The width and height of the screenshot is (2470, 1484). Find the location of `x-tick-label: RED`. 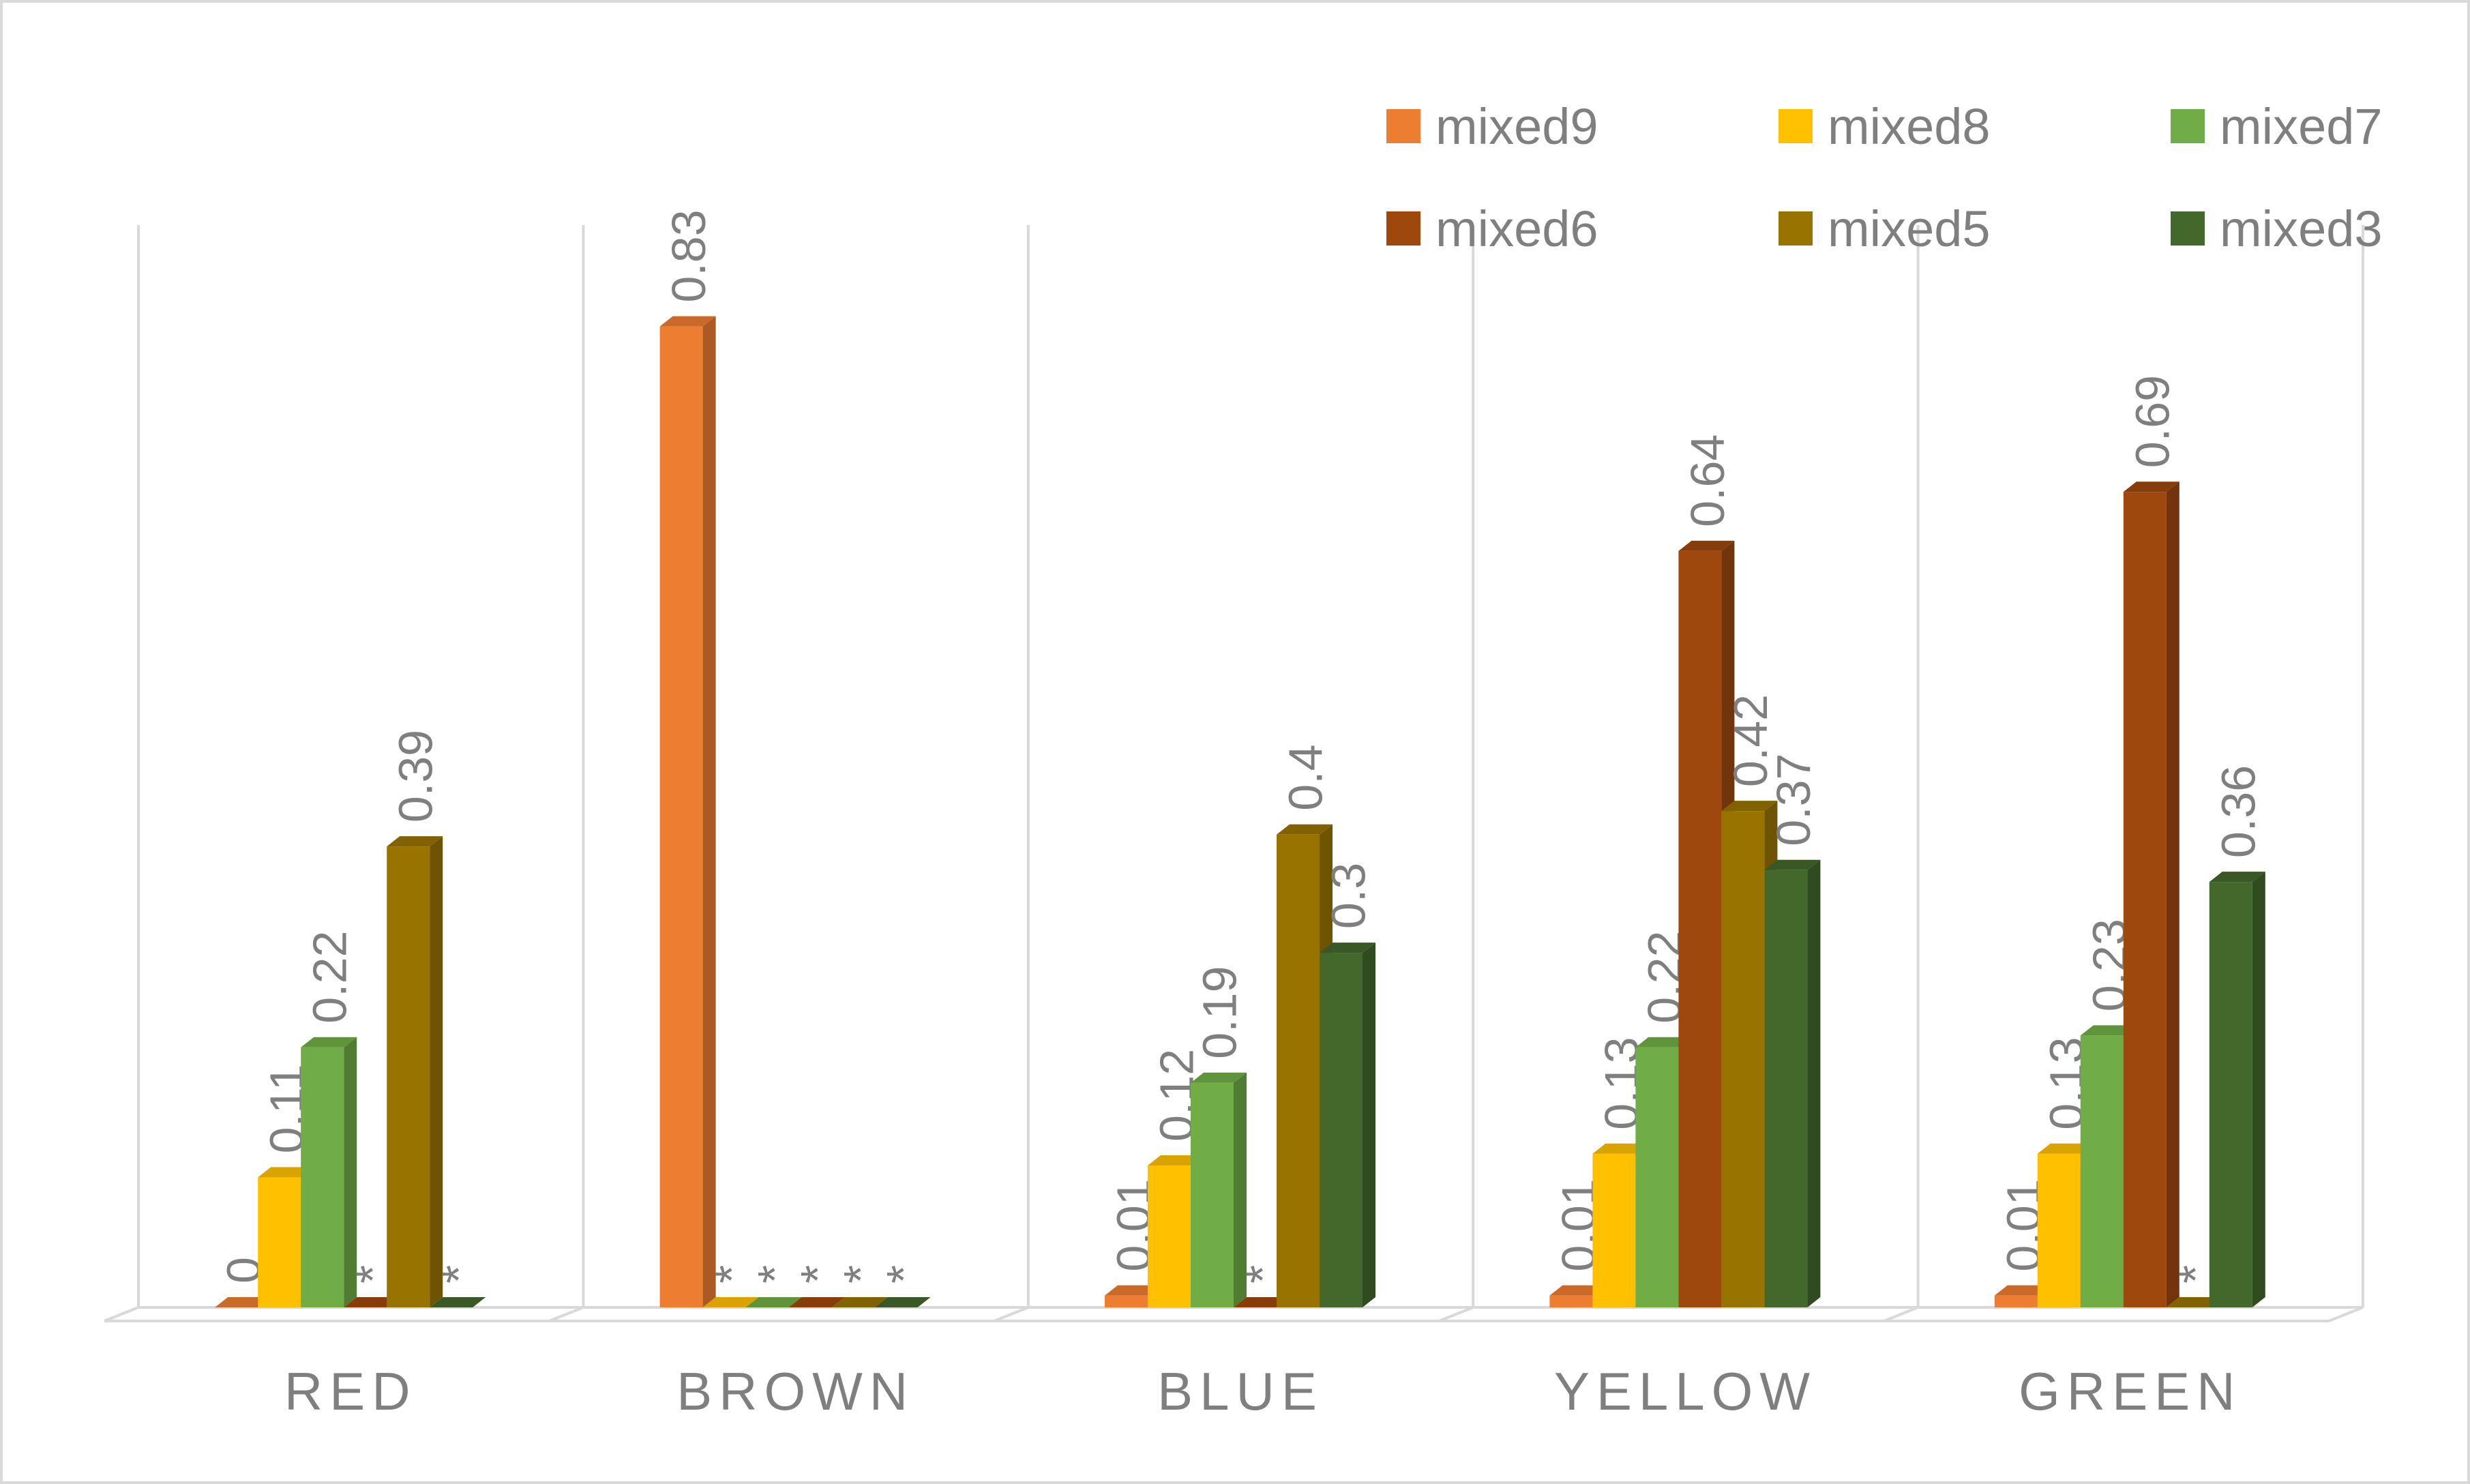

x-tick-label: RED is located at coordinates (351, 1391).